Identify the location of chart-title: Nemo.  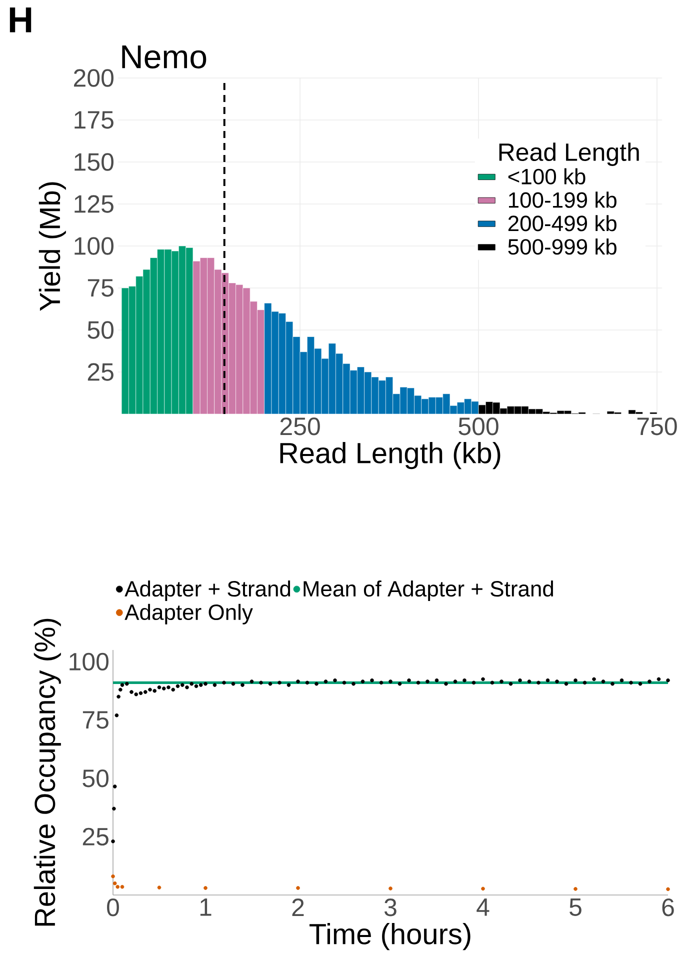
(164, 56).